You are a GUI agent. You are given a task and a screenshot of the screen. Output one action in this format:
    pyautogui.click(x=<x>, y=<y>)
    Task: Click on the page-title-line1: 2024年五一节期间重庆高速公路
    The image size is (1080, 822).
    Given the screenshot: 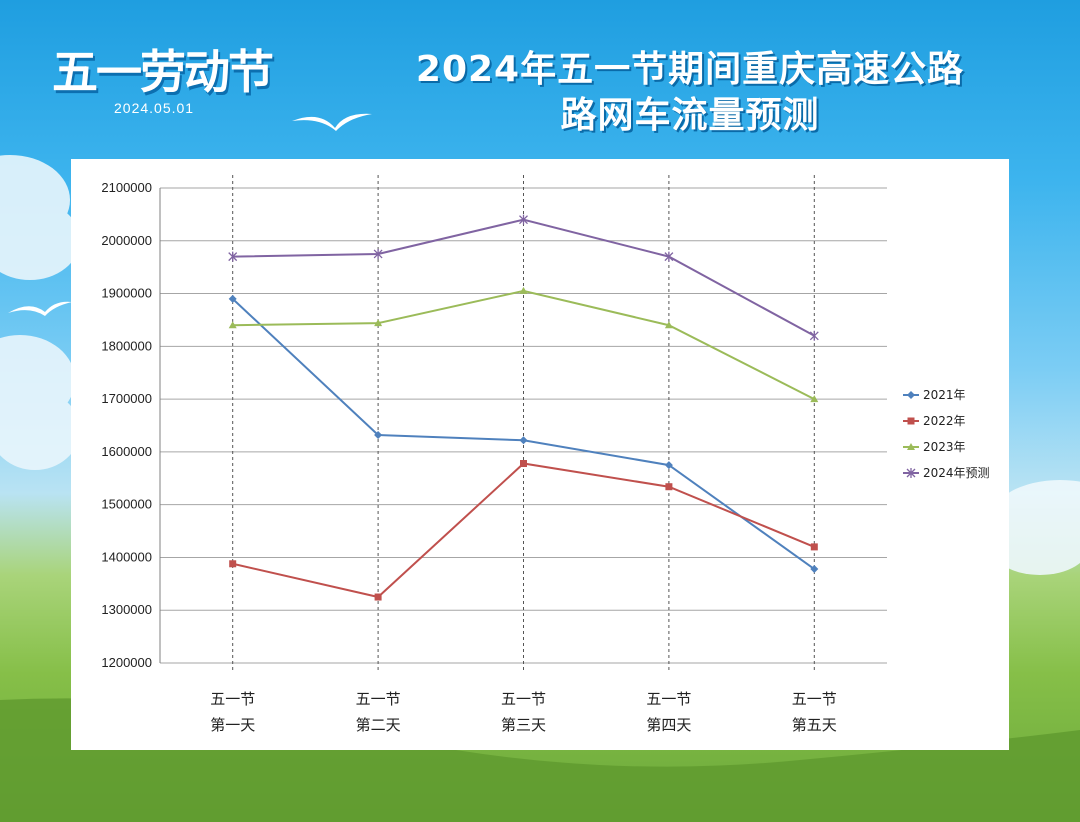 What is the action you would take?
    pyautogui.click(x=690, y=69)
    